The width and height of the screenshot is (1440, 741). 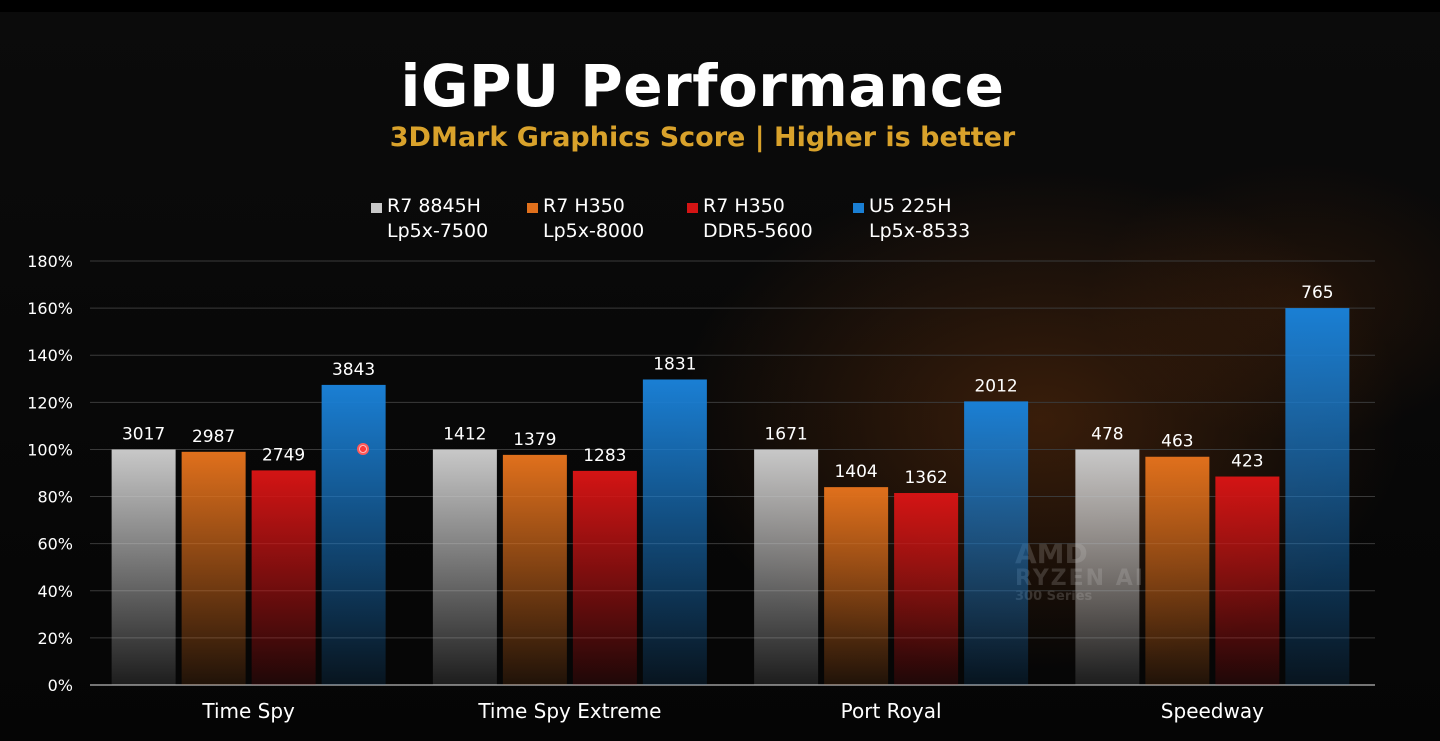 What do you see at coordinates (213, 437) in the screenshot?
I see `data-label: 2987` at bounding box center [213, 437].